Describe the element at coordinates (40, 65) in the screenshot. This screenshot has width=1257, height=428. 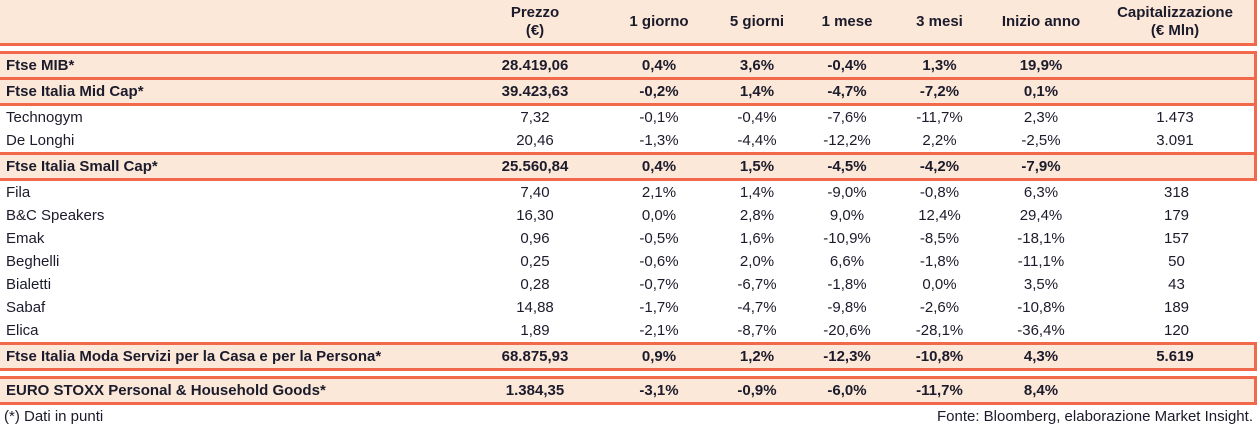
I see `row-label: Ftse MIB*` at that location.